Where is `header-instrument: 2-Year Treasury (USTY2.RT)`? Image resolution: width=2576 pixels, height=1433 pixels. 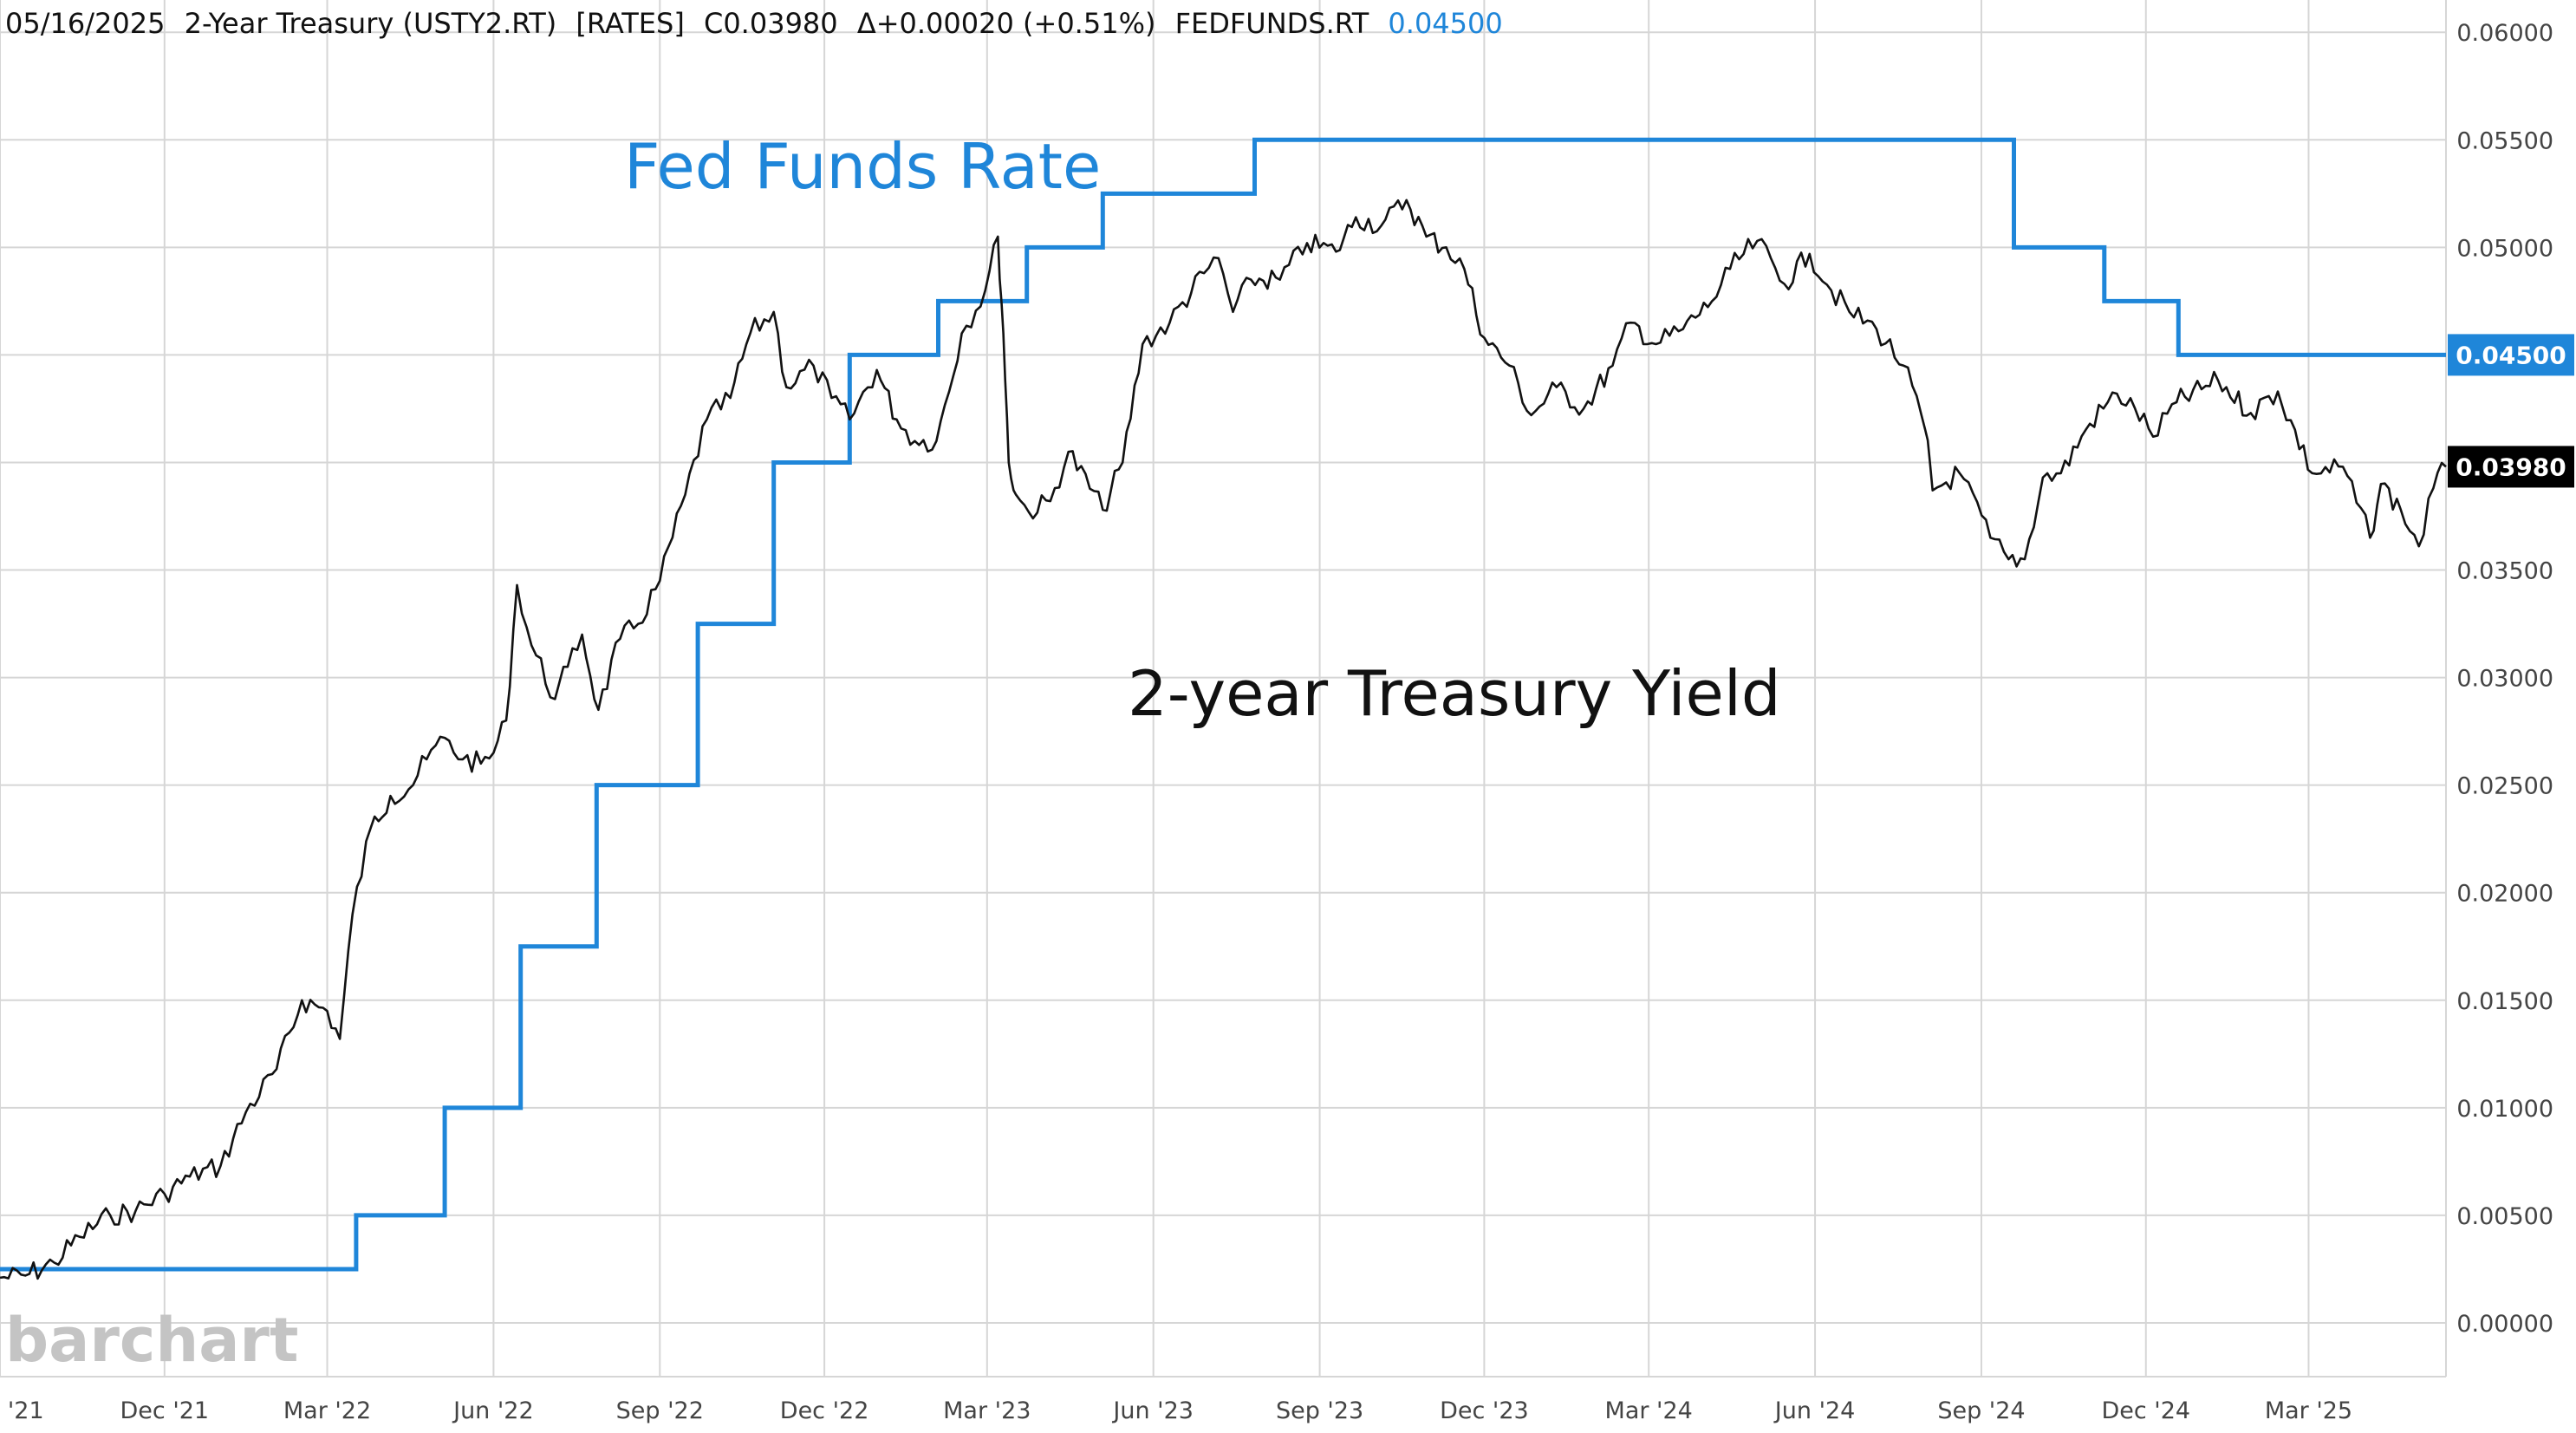
header-instrument: 2-Year Treasury (USTY2.RT) is located at coordinates (371, 23).